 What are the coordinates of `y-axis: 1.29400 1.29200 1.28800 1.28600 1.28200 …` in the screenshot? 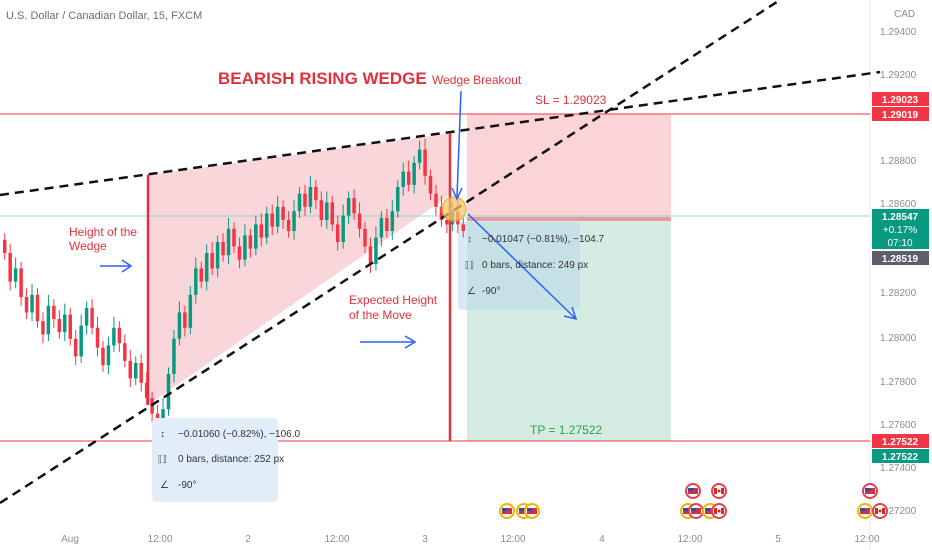 It's located at (898, 272).